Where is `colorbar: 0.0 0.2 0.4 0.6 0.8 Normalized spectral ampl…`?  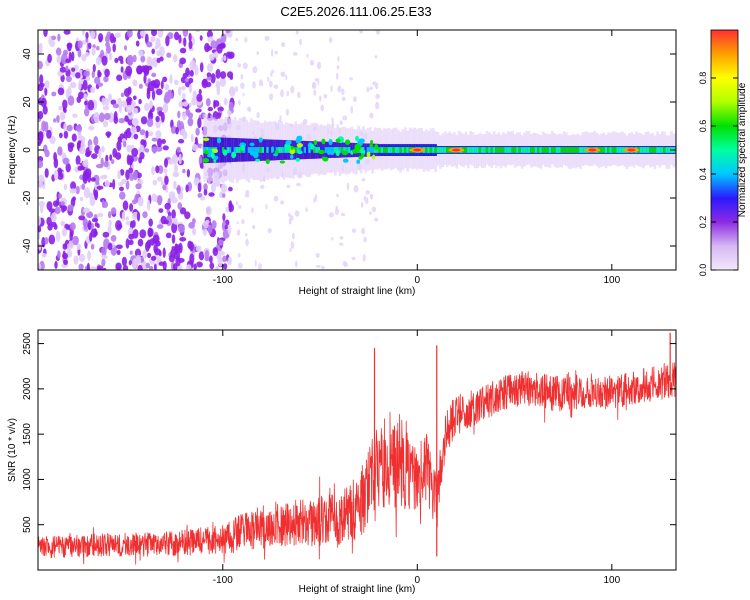 colorbar: 0.0 0.2 0.4 0.6 0.8 Normalized spectral ampl… is located at coordinates (723, 152).